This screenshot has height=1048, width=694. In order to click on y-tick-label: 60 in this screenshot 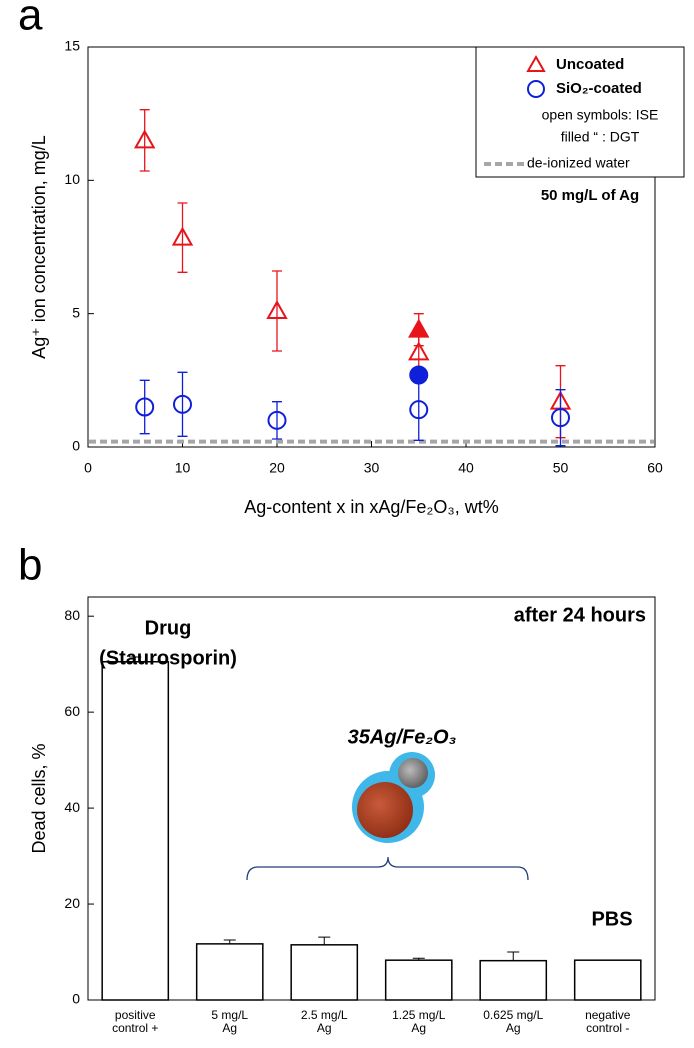, I will do `click(72, 711)`.